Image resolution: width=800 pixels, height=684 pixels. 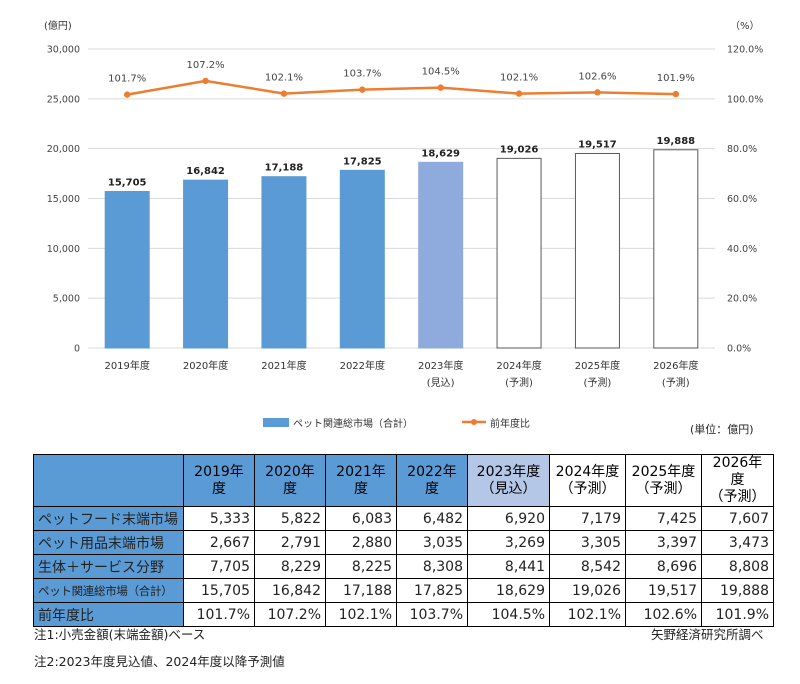 I want to click on legend-bar-swatch, so click(x=276, y=422).